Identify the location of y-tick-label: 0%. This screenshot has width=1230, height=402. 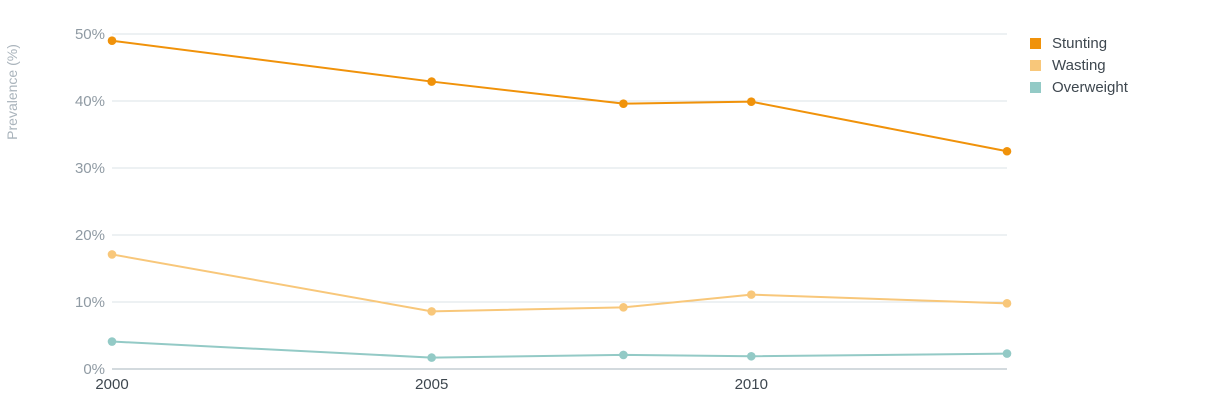
(94, 369).